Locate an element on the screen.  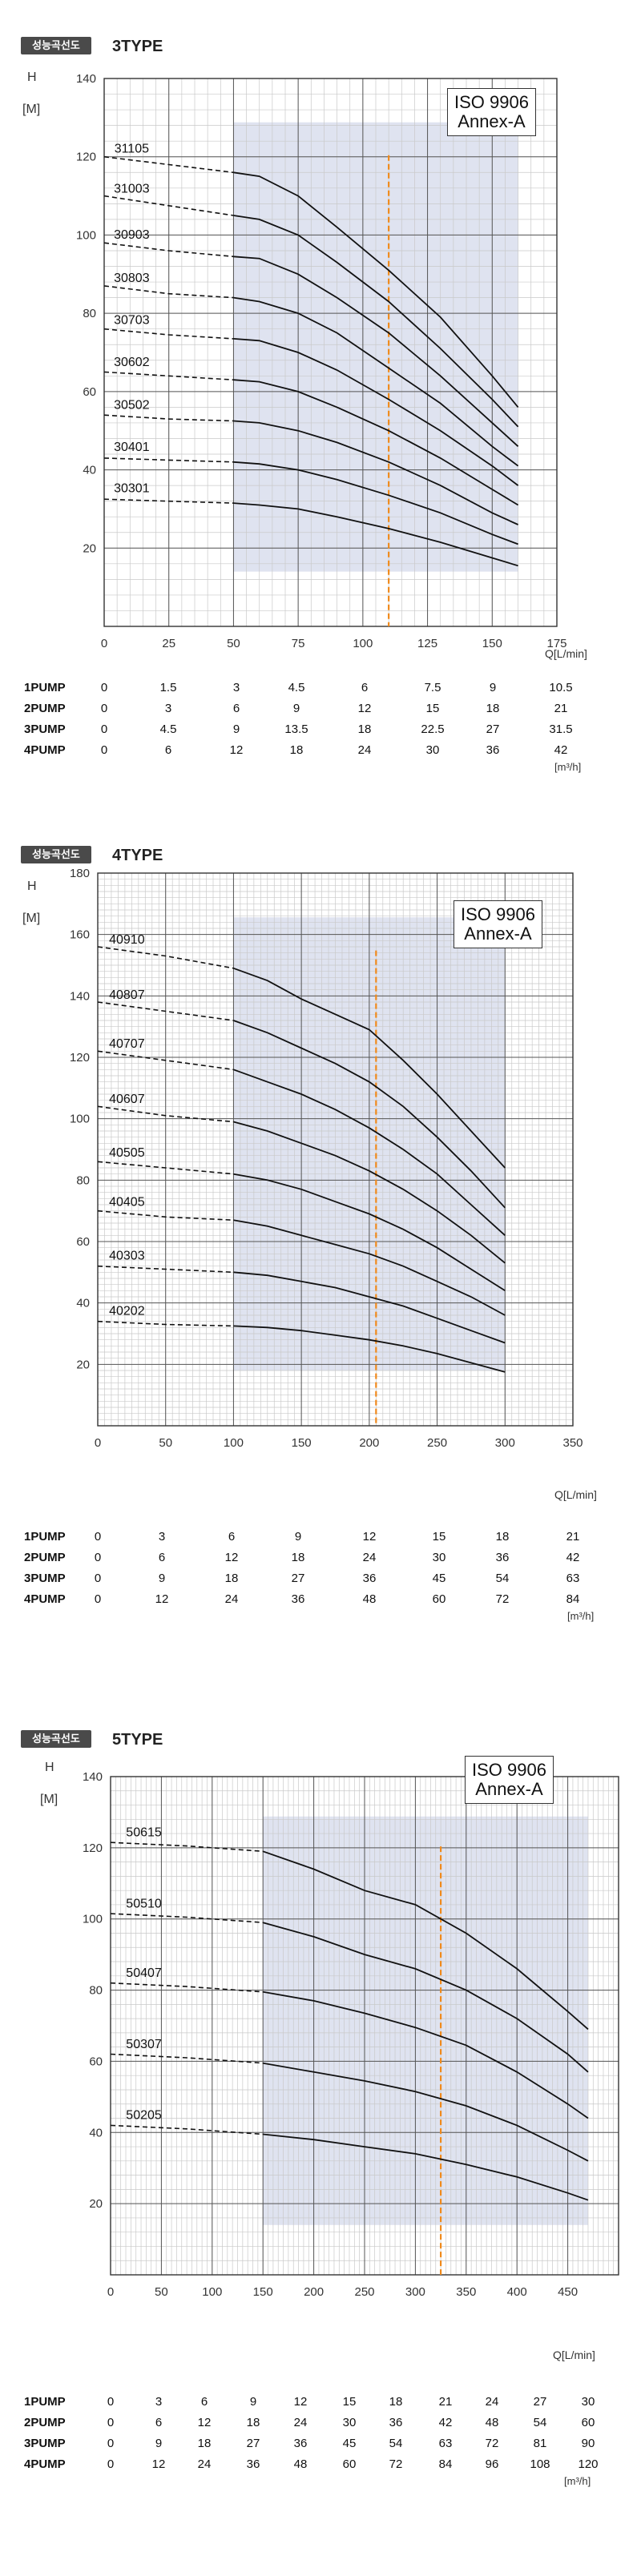
table-cell: 108 is located at coordinates (540, 2464).